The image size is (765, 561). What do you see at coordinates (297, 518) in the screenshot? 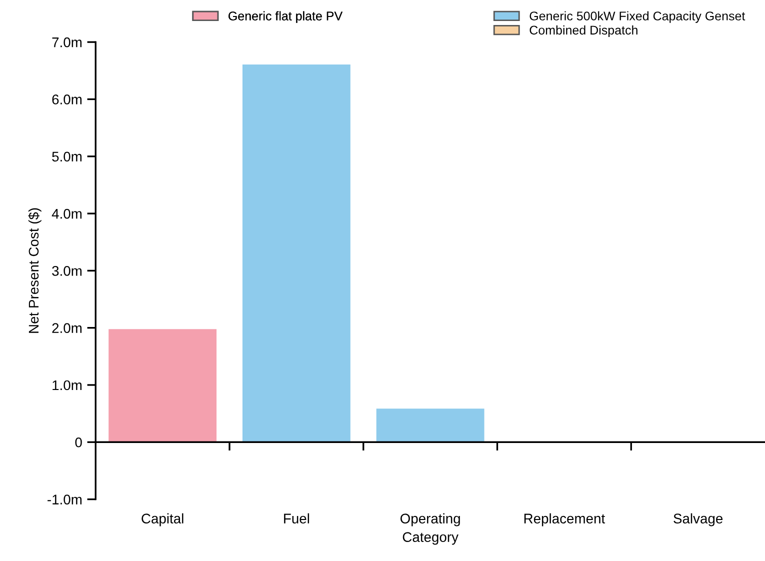
I see `x-tick-label: Fuel` at bounding box center [297, 518].